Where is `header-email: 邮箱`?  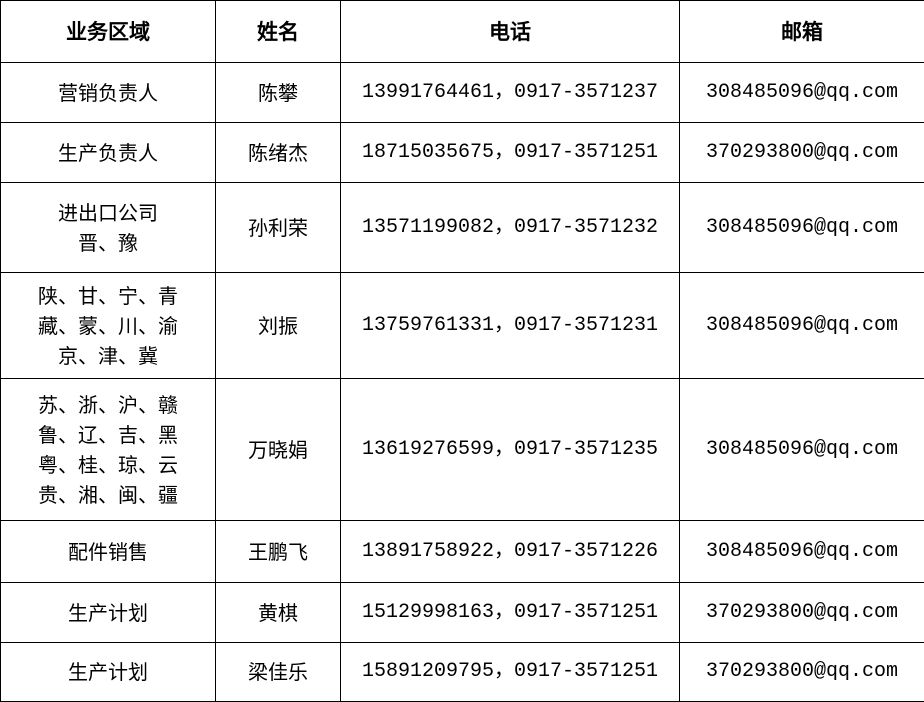 header-email: 邮箱 is located at coordinates (802, 32).